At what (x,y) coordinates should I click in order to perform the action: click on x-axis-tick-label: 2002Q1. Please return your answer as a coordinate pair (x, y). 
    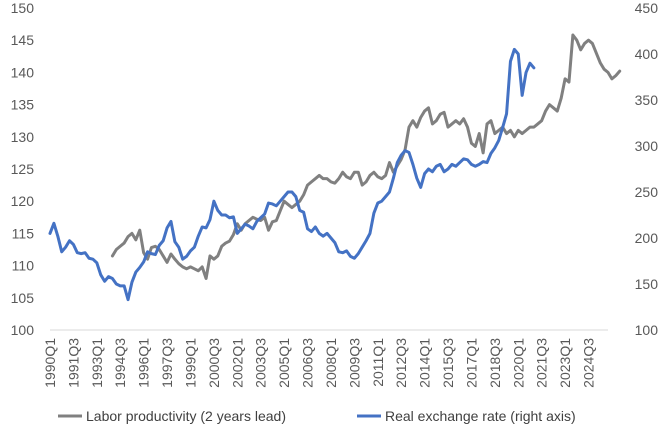
    Looking at the image, I should click on (237, 363).